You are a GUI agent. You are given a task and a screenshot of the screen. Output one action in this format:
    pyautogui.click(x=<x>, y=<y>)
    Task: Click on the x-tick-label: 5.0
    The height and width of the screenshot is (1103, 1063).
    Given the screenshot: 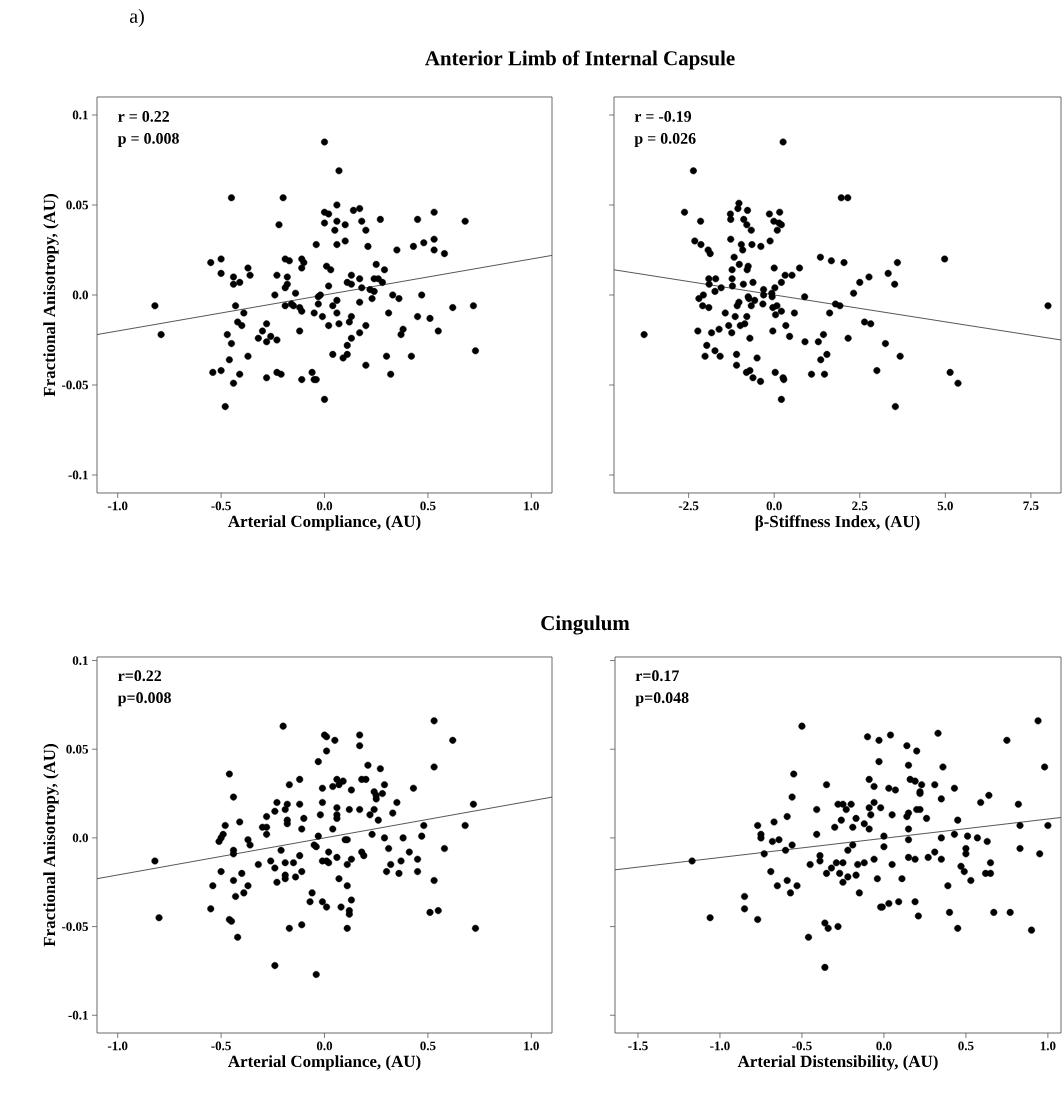 What is the action you would take?
    pyautogui.click(x=945, y=506)
    